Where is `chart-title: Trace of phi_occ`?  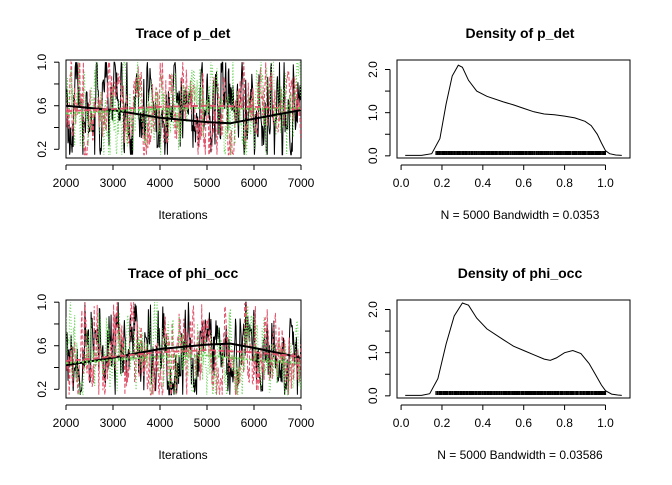
chart-title: Trace of phi_occ is located at coordinates (183, 273).